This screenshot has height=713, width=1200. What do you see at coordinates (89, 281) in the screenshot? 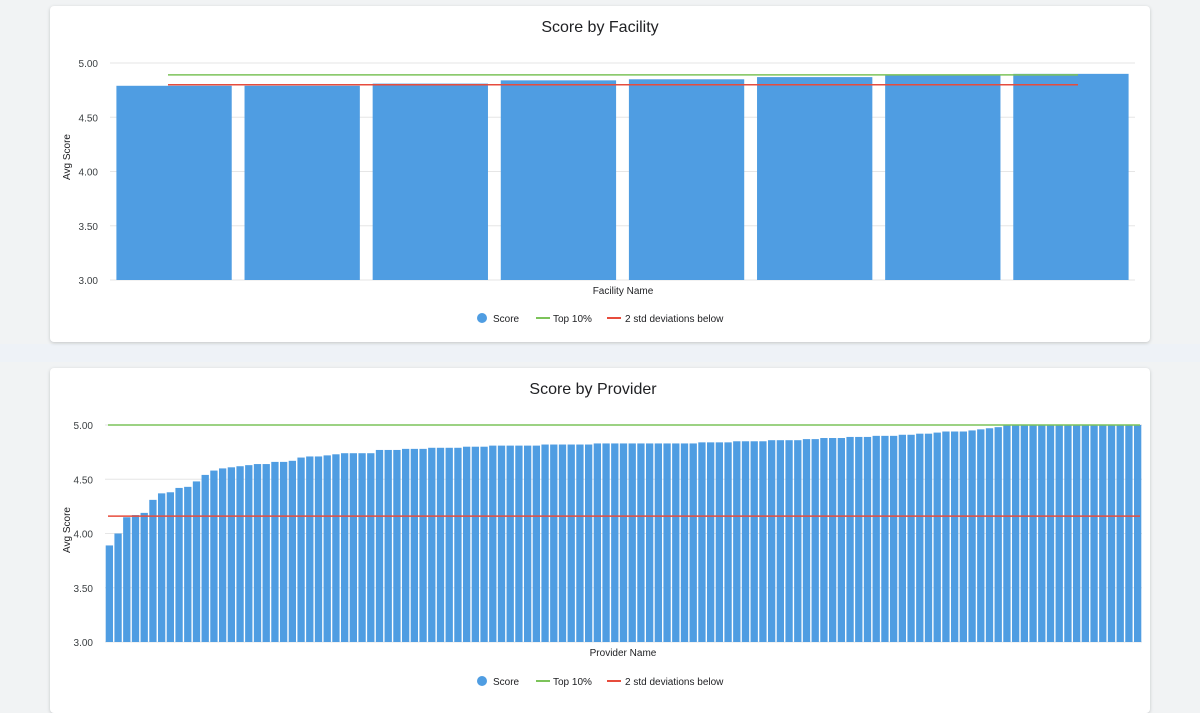
I see `y-tick-label: 3.00` at bounding box center [89, 281].